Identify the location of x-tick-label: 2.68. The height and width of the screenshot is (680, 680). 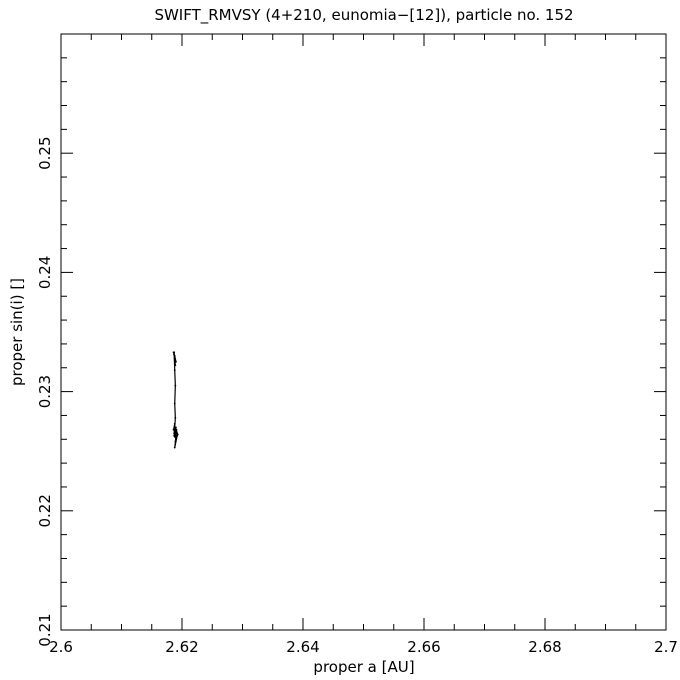
(544, 647).